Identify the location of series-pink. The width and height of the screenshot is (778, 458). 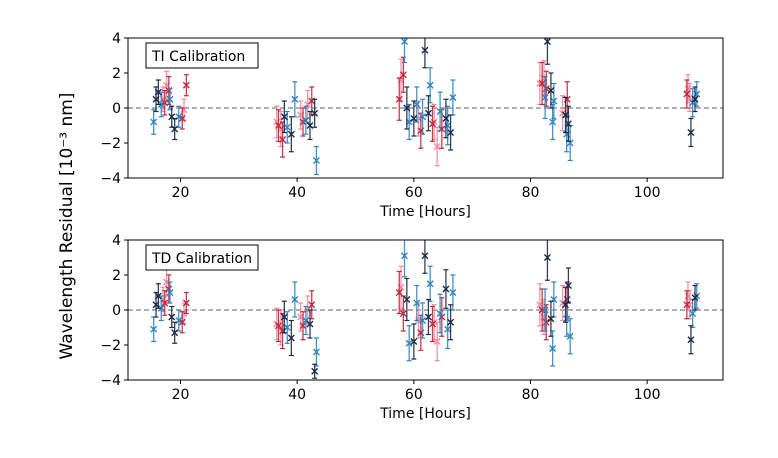
(426, 313).